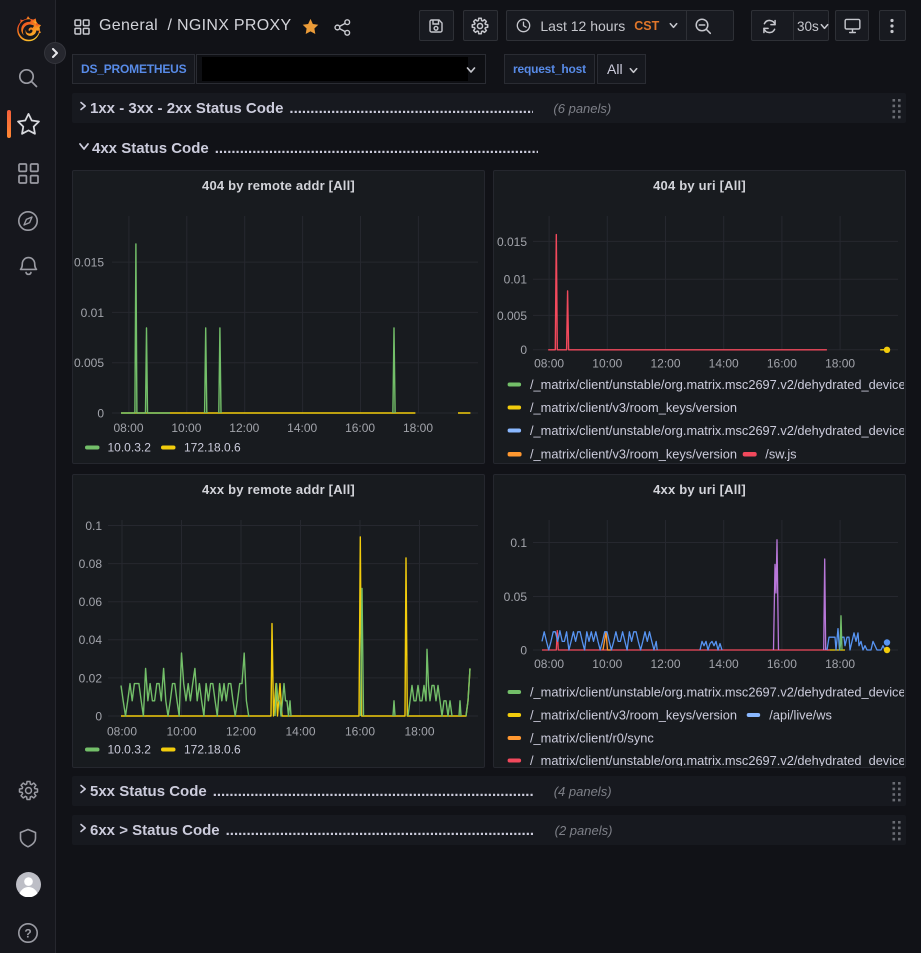 This screenshot has width=921, height=953. What do you see at coordinates (800, 714) in the screenshot?
I see `svg-text: /api/live/ws` at bounding box center [800, 714].